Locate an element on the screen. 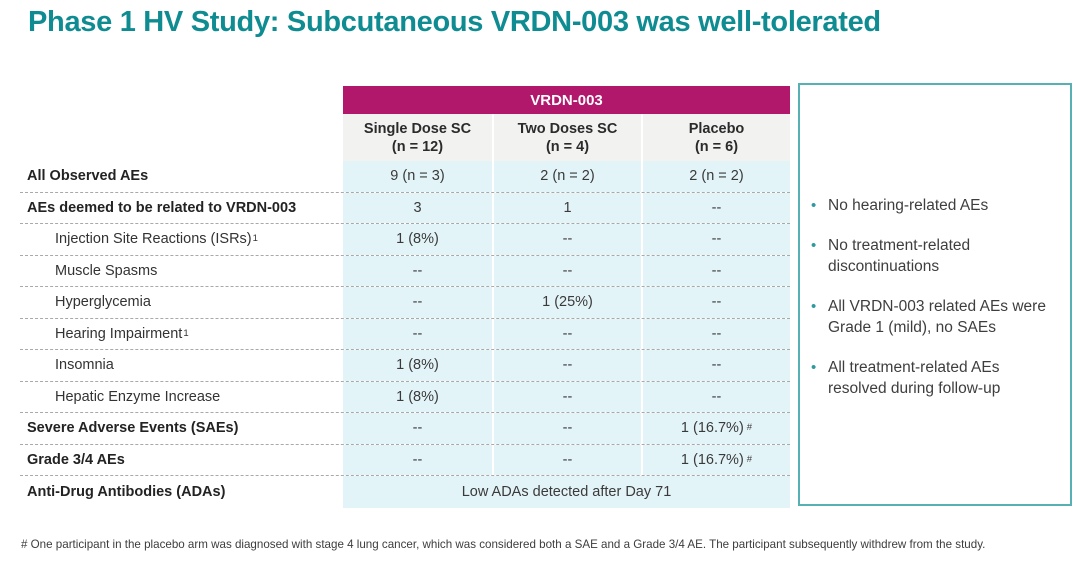  table-row: Grade 3/4 AEs -- -- 1 (16.7%) # is located at coordinates (405, 460).